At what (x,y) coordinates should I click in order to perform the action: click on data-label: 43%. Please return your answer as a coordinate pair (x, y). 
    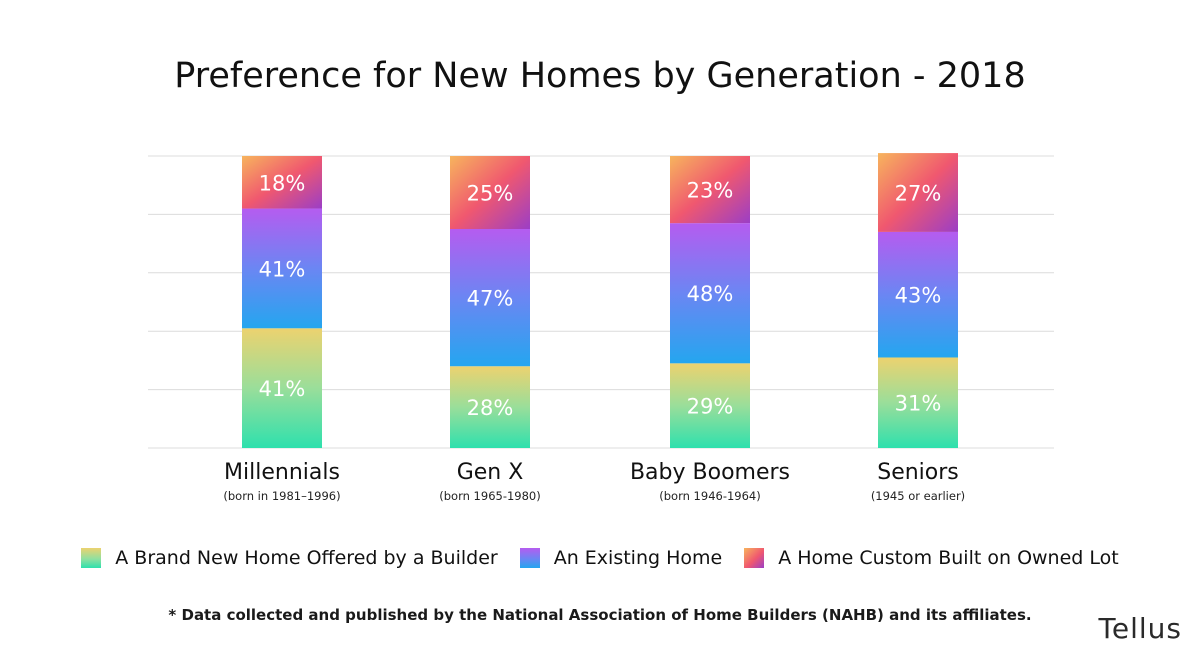
    Looking at the image, I should click on (918, 296).